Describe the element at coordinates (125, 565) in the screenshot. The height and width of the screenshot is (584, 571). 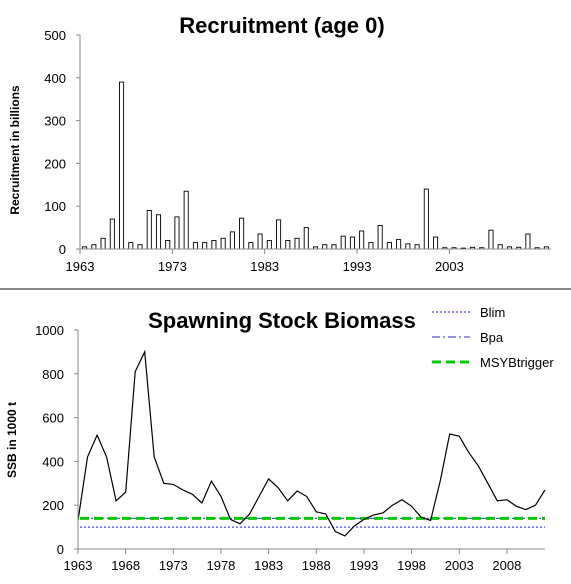
I see `ssb-x-tick-label: 1968` at that location.